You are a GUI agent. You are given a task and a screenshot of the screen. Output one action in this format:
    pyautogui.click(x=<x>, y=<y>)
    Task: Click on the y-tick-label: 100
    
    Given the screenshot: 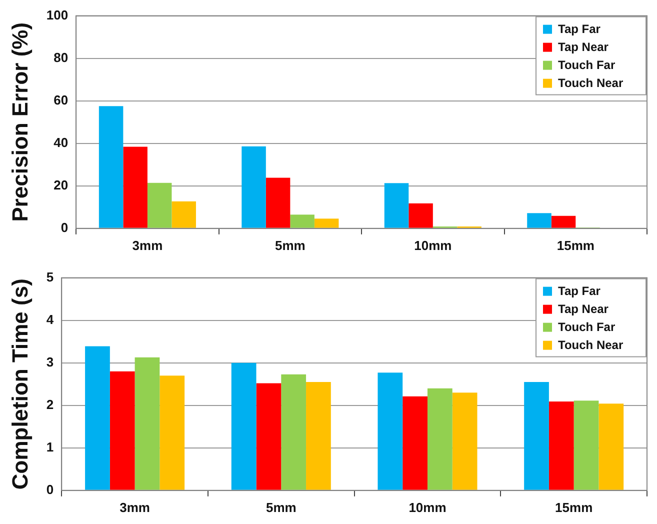 What is the action you would take?
    pyautogui.click(x=57, y=14)
    